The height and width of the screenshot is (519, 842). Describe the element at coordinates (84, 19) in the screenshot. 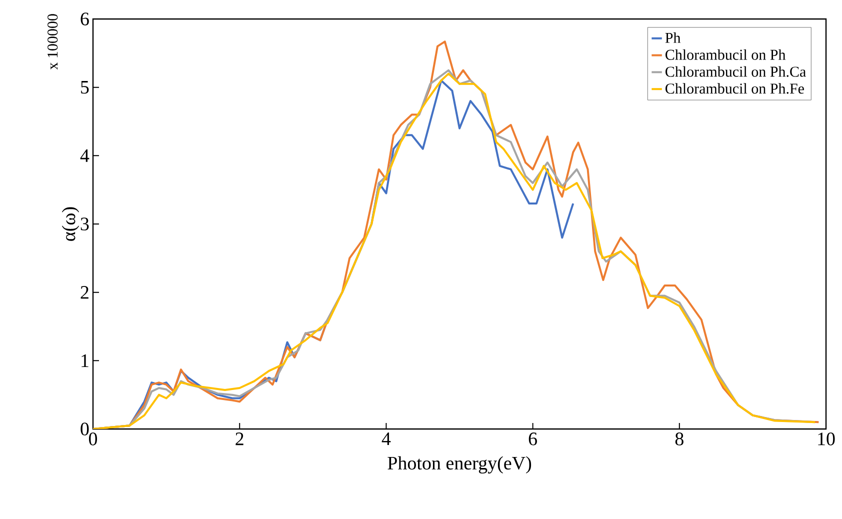

I see `y-tick-label: 6` at that location.